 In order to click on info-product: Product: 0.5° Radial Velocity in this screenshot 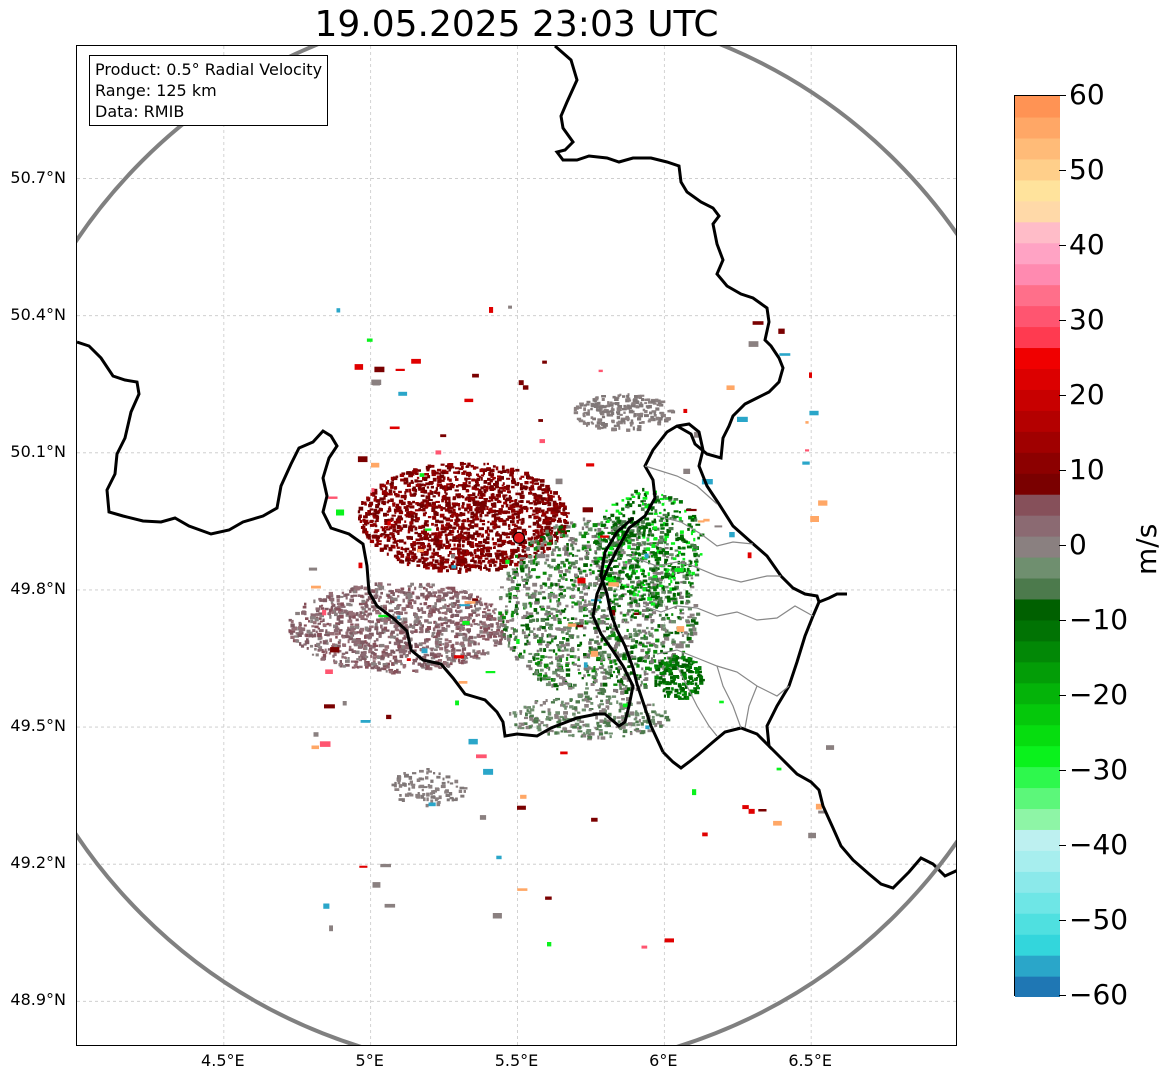, I will do `click(209, 69)`.